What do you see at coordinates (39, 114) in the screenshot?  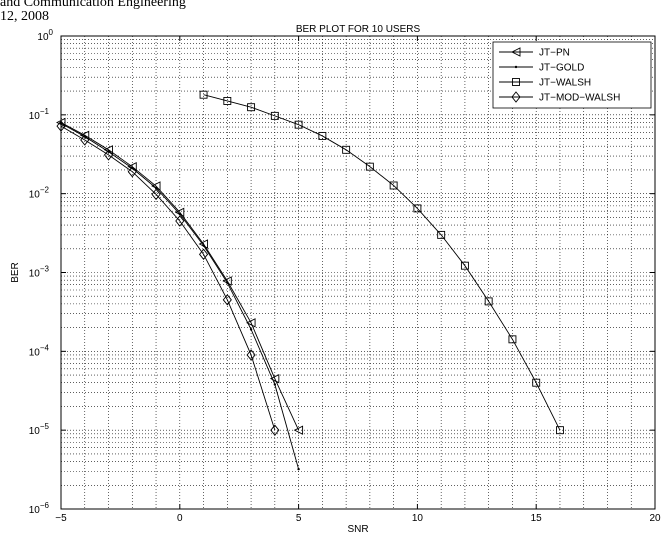 I see `y-tick-label: 10⁻¹` at bounding box center [39, 114].